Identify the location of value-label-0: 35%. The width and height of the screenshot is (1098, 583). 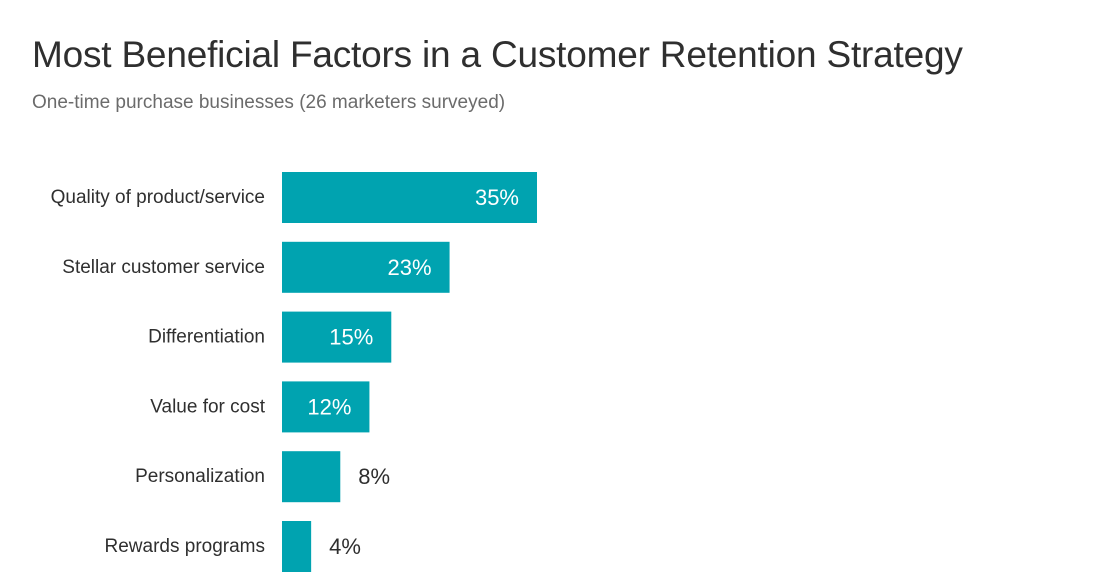
(497, 197).